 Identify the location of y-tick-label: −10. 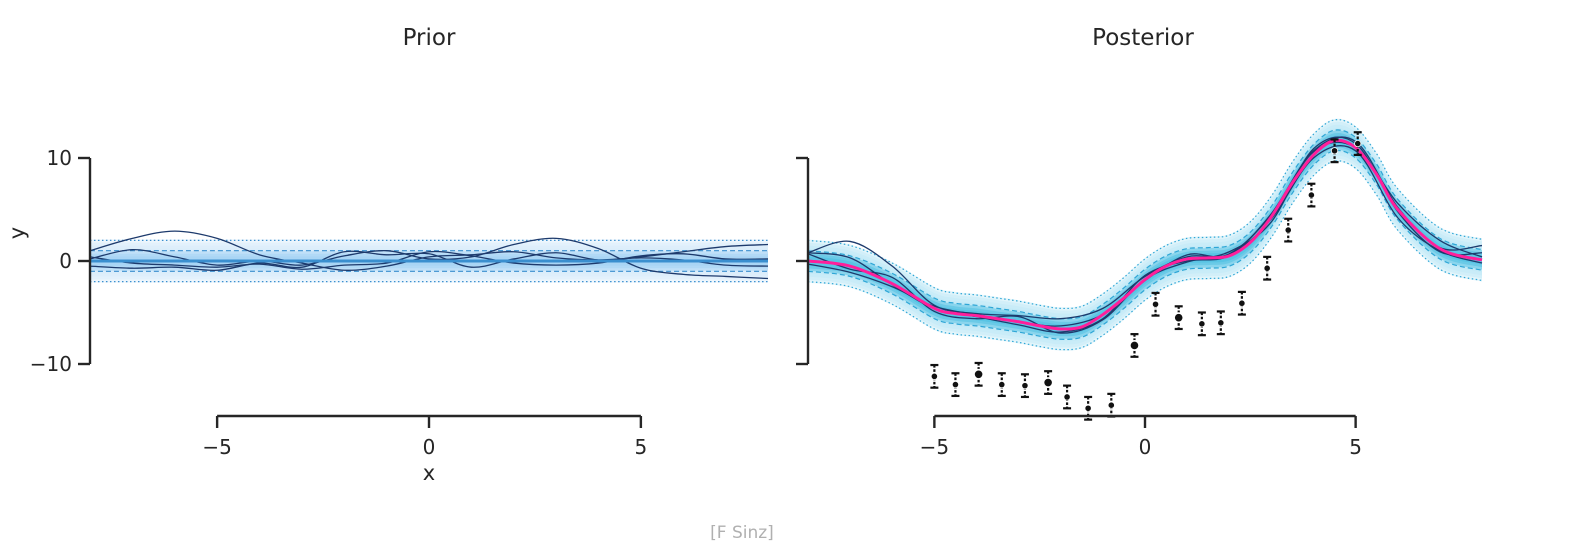
(51, 364).